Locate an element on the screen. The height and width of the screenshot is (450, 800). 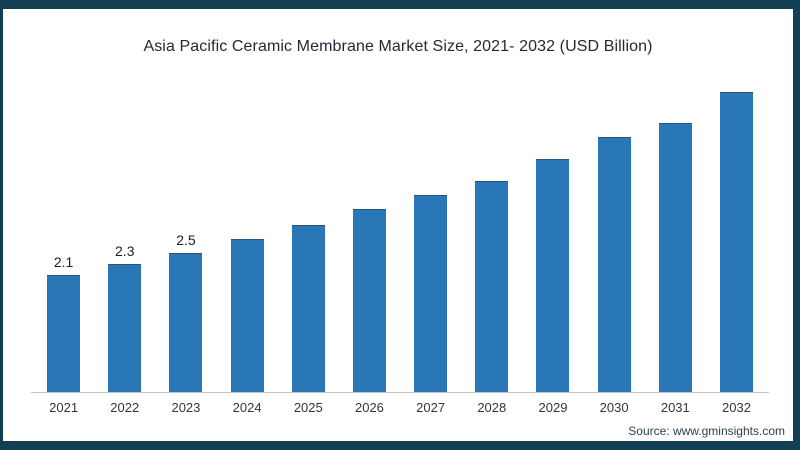
bar-slot-2028 is located at coordinates (491, 224).